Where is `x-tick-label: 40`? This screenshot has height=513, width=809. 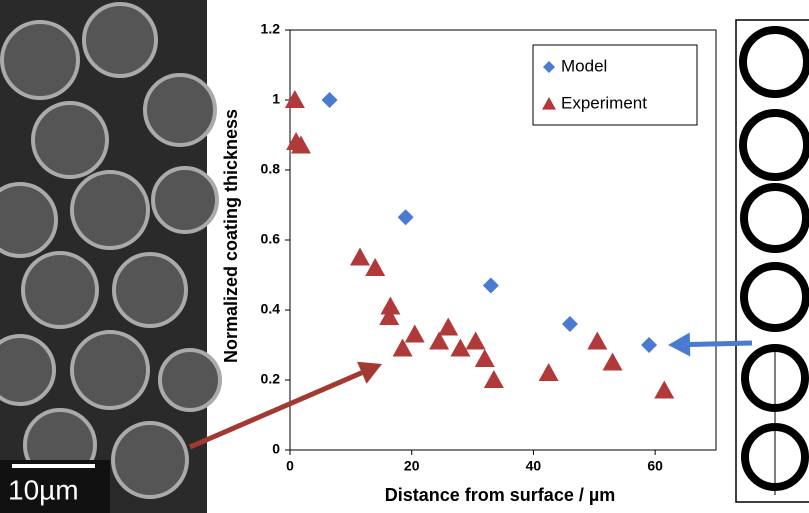
x-tick-label: 40 is located at coordinates (534, 466).